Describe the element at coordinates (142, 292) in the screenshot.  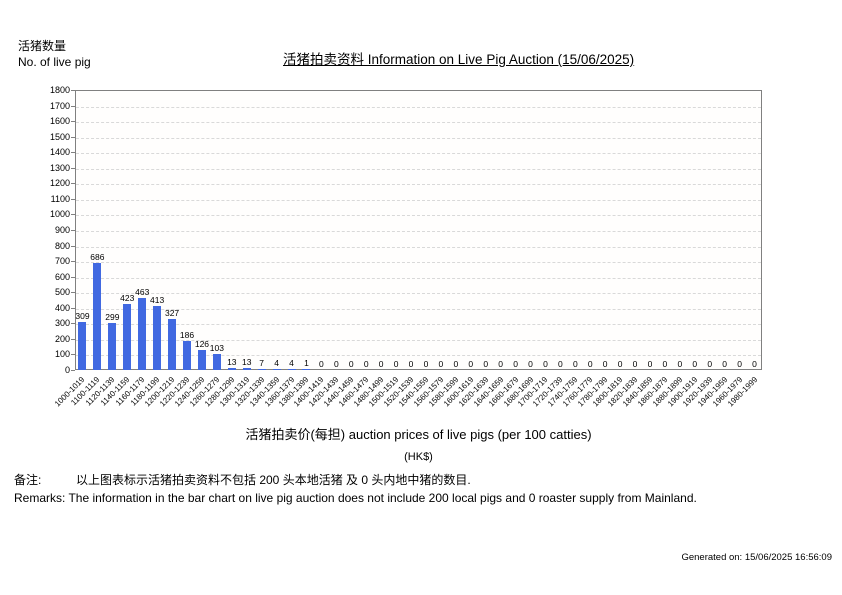
I see `bar-value-label: 463` at that location.